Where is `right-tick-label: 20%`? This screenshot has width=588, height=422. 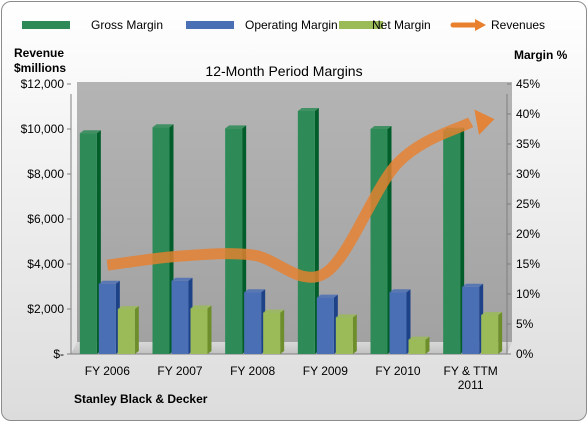
right-tick-label: 20% is located at coordinates (528, 234).